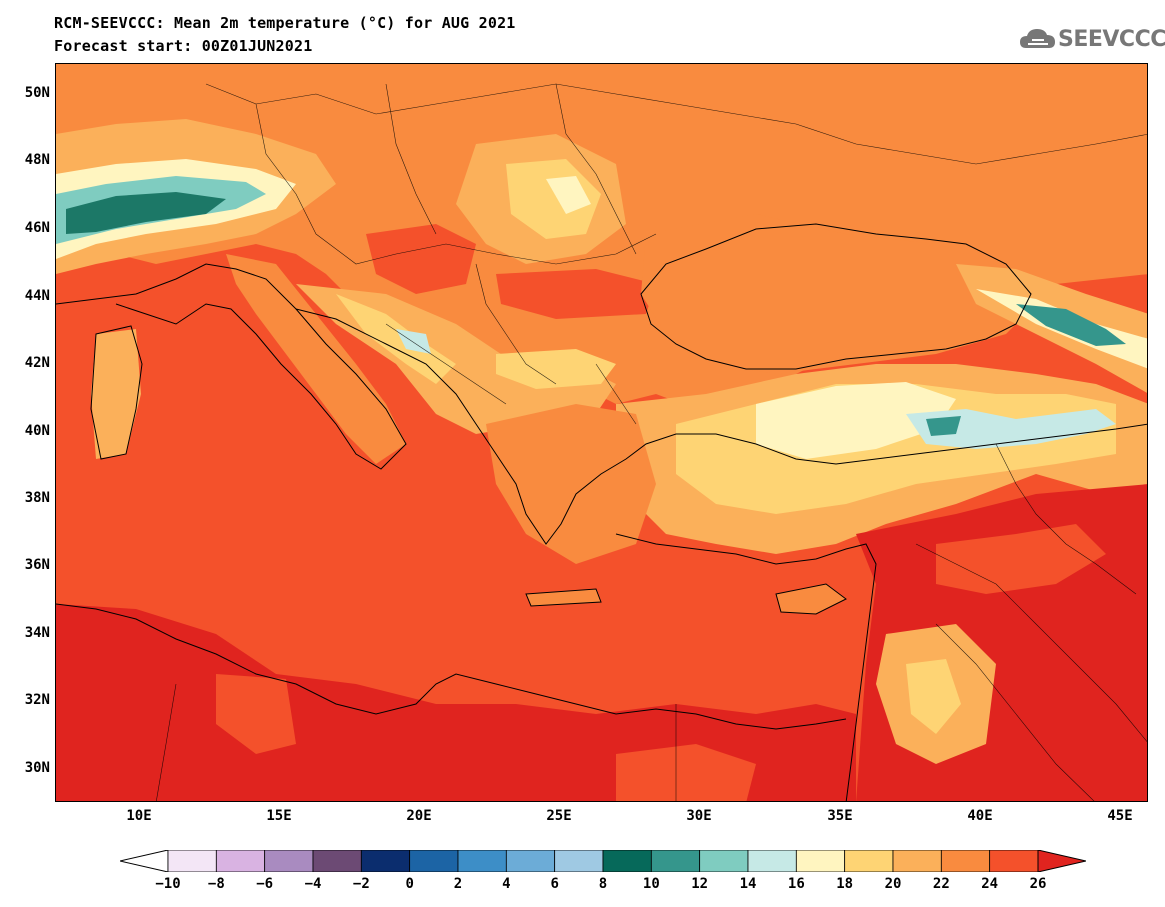 The image size is (1165, 907). What do you see at coordinates (796, 884) in the screenshot?
I see `colorbar-label: 16` at bounding box center [796, 884].